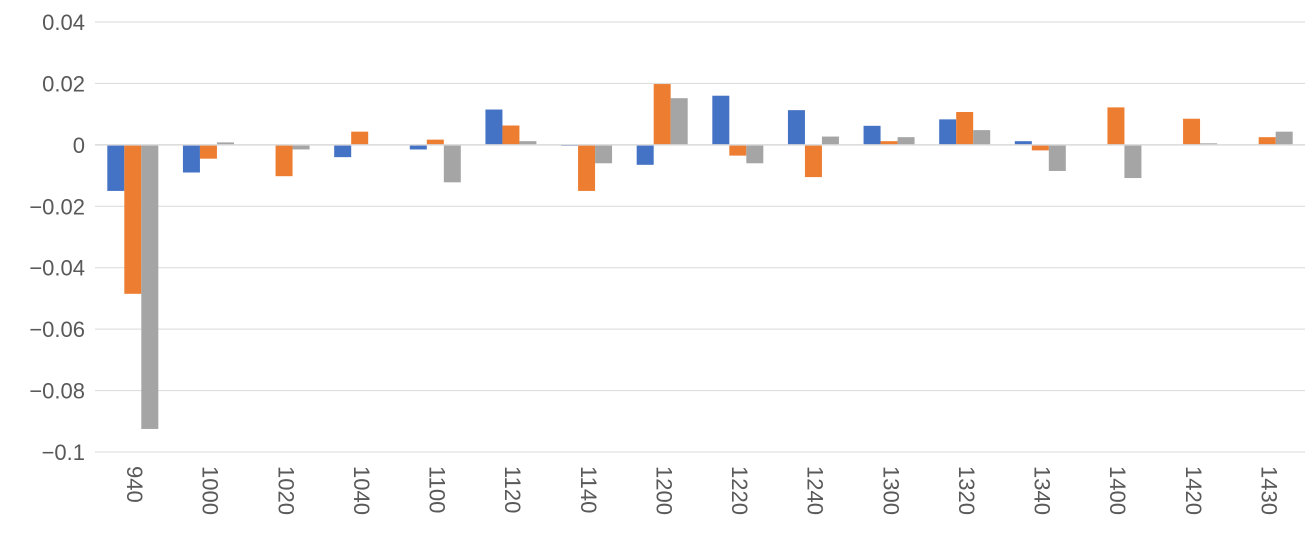  Describe the element at coordinates (79, 145) in the screenshot. I see `y-tick-label: 0` at that location.